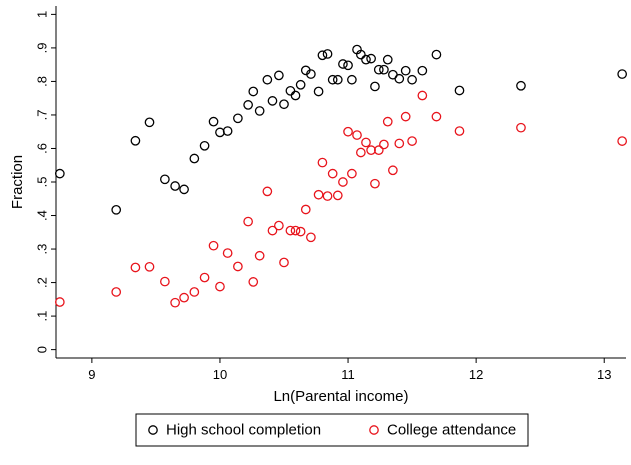 The image size is (631, 465). What do you see at coordinates (42, 115) in the screenshot?
I see `y-tick-label: .7` at bounding box center [42, 115].